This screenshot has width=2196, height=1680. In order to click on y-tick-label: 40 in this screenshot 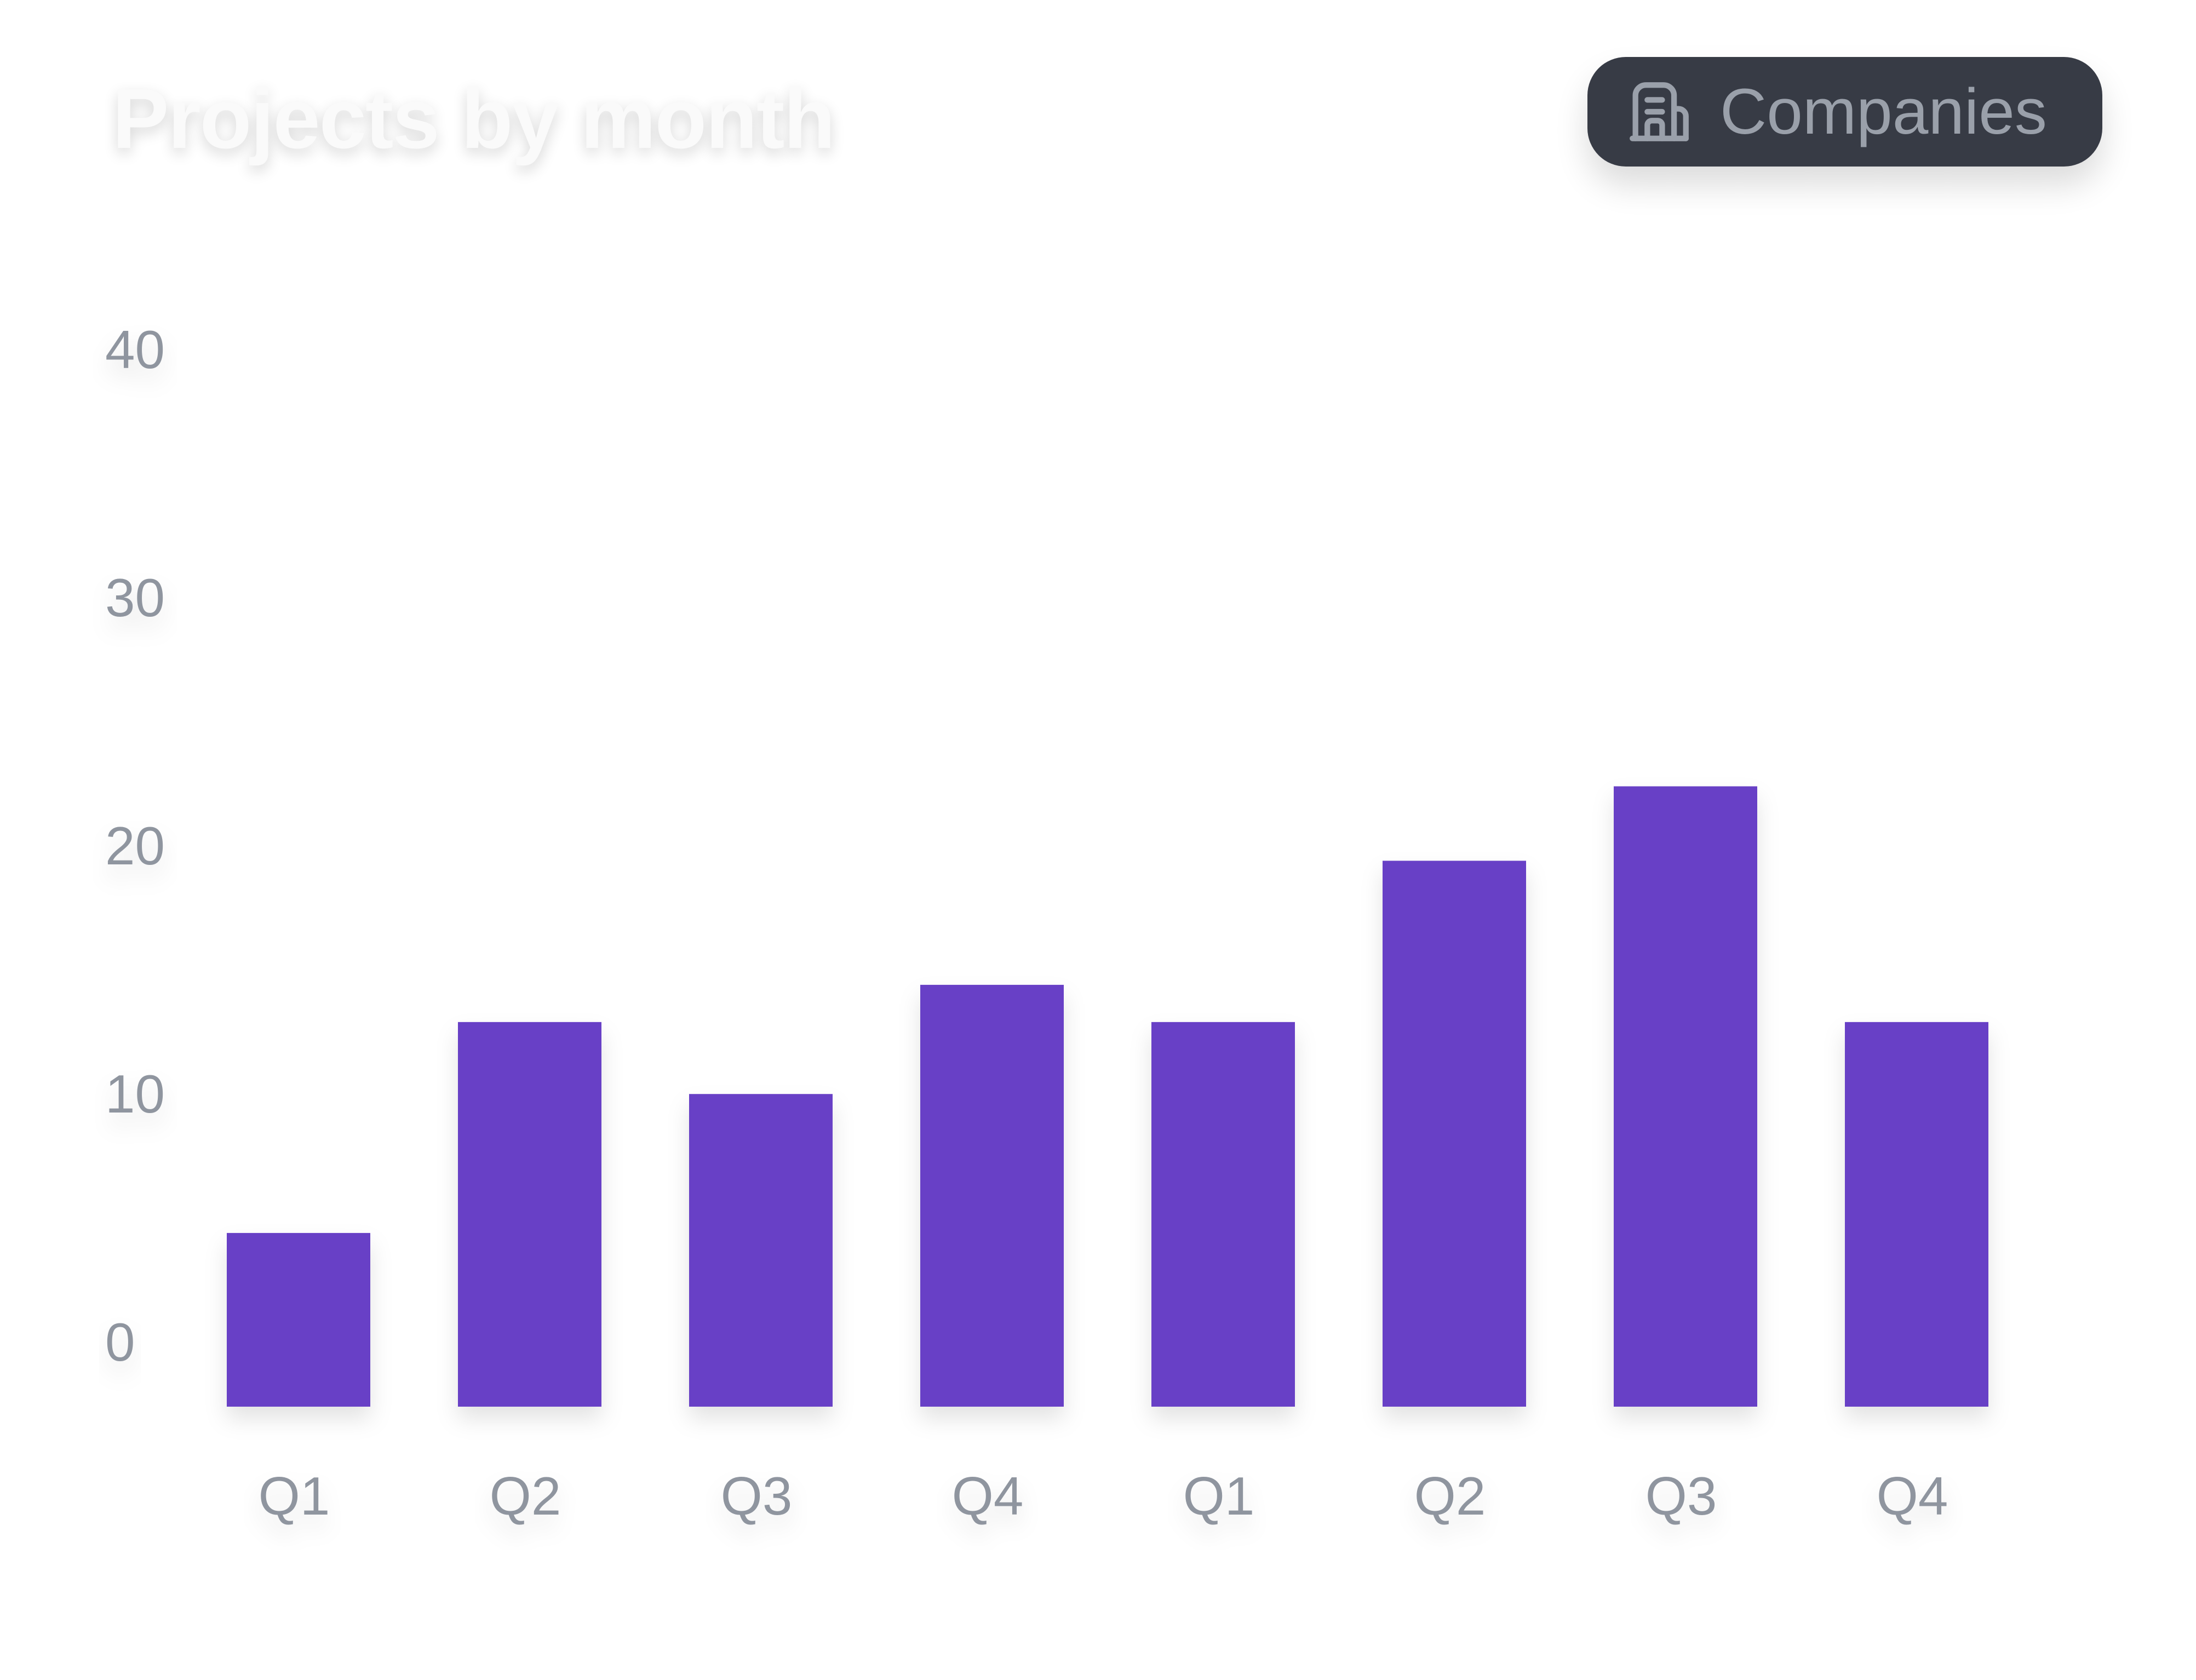, I will do `click(135, 349)`.